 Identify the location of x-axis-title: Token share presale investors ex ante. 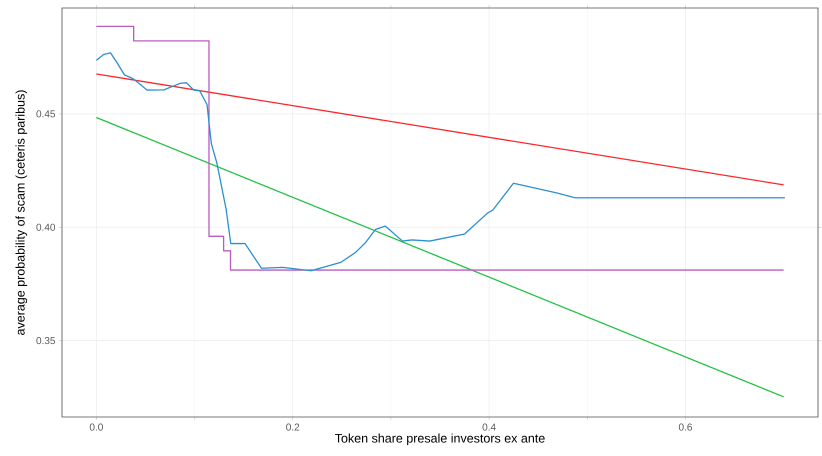
(440, 439).